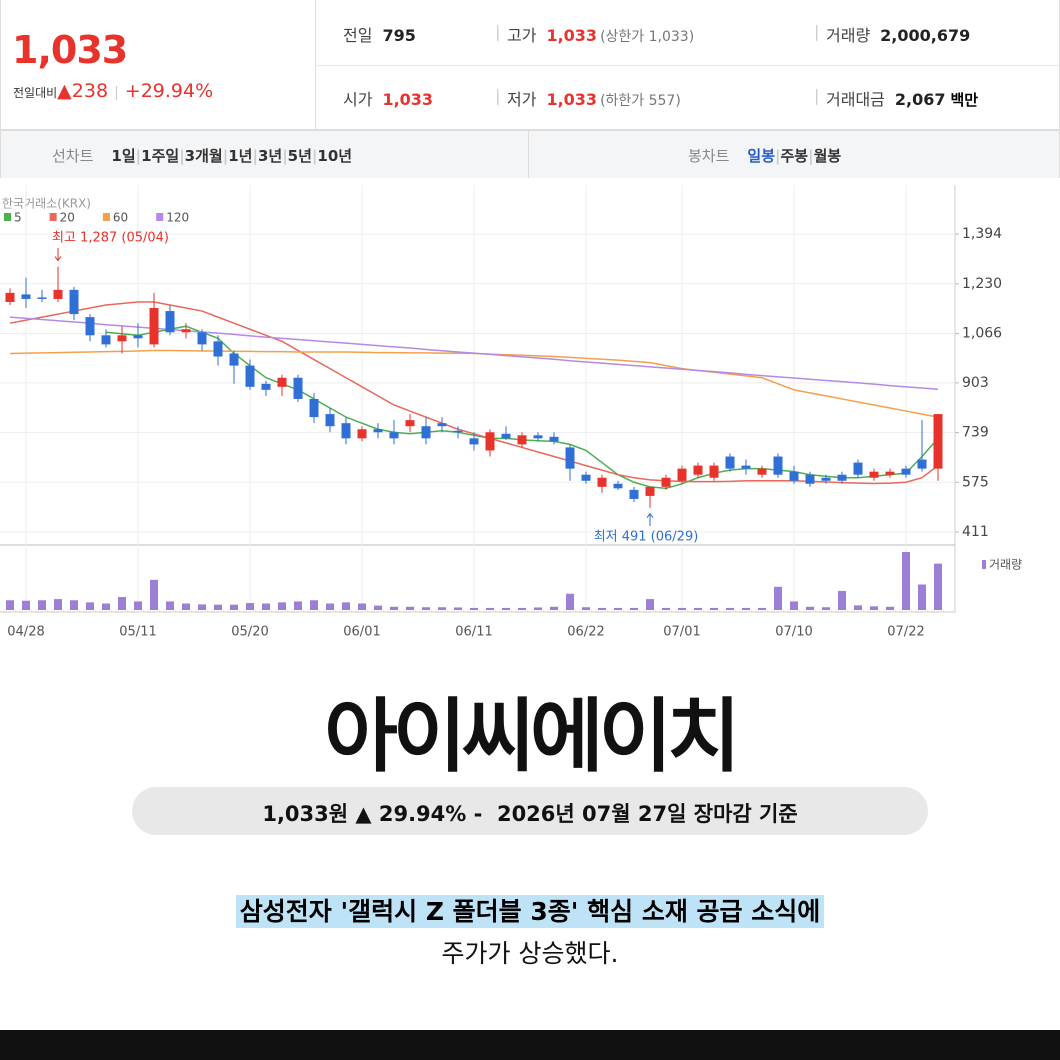 This screenshot has width=1060, height=1060. I want to click on divider, so click(528, 154).